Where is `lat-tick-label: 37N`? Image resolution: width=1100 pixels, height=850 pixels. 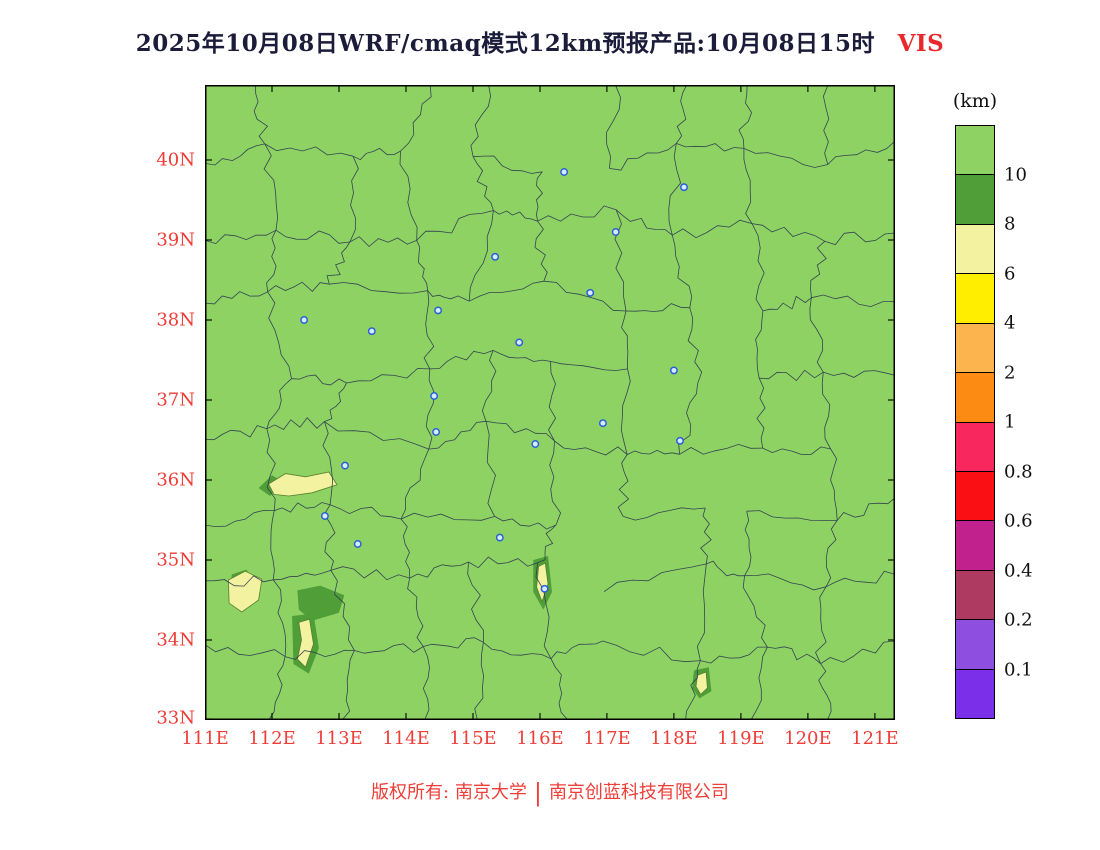 lat-tick-label: 37N is located at coordinates (175, 400).